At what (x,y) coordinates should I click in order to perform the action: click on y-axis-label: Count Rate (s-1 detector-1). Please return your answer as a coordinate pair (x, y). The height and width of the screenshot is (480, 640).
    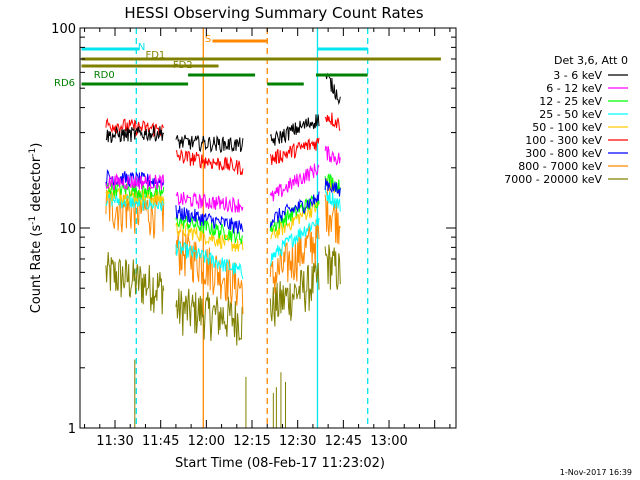
    Looking at the image, I should click on (36, 228).